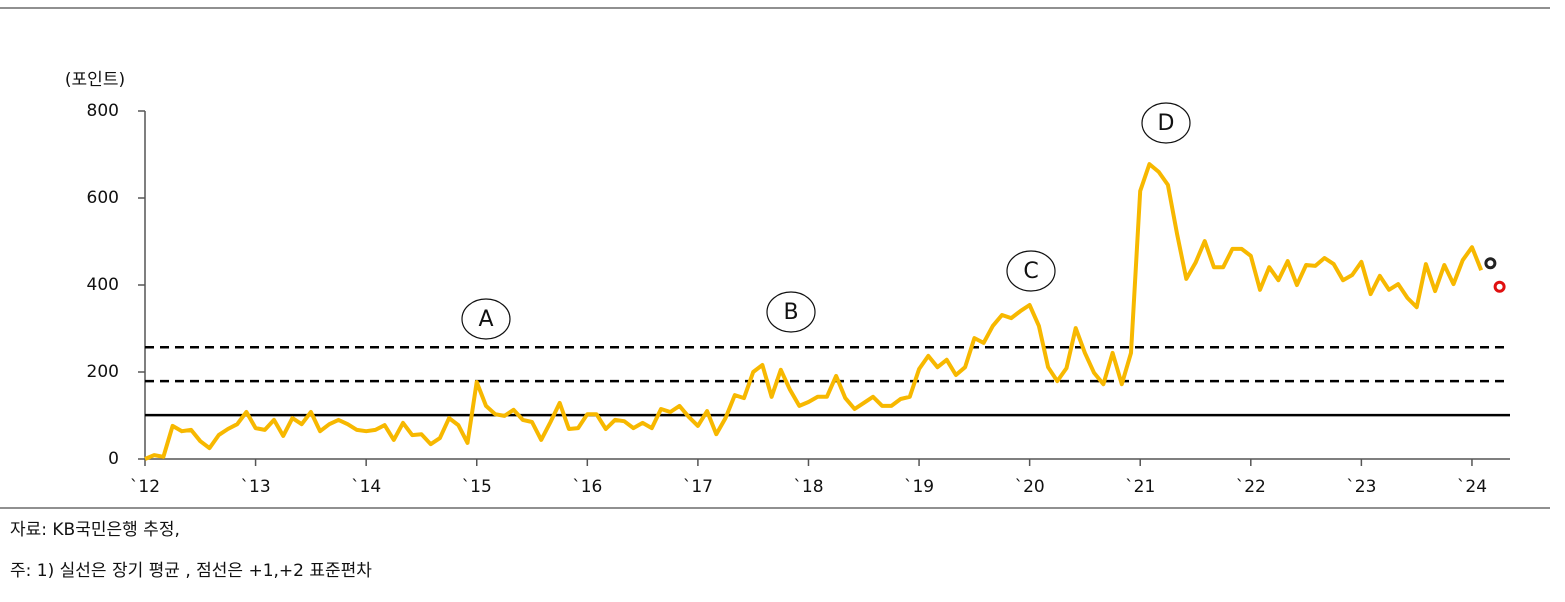 Image resolution: width=1565 pixels, height=602 pixels. What do you see at coordinates (103, 198) in the screenshot?
I see `y-tick-label: 600` at bounding box center [103, 198].